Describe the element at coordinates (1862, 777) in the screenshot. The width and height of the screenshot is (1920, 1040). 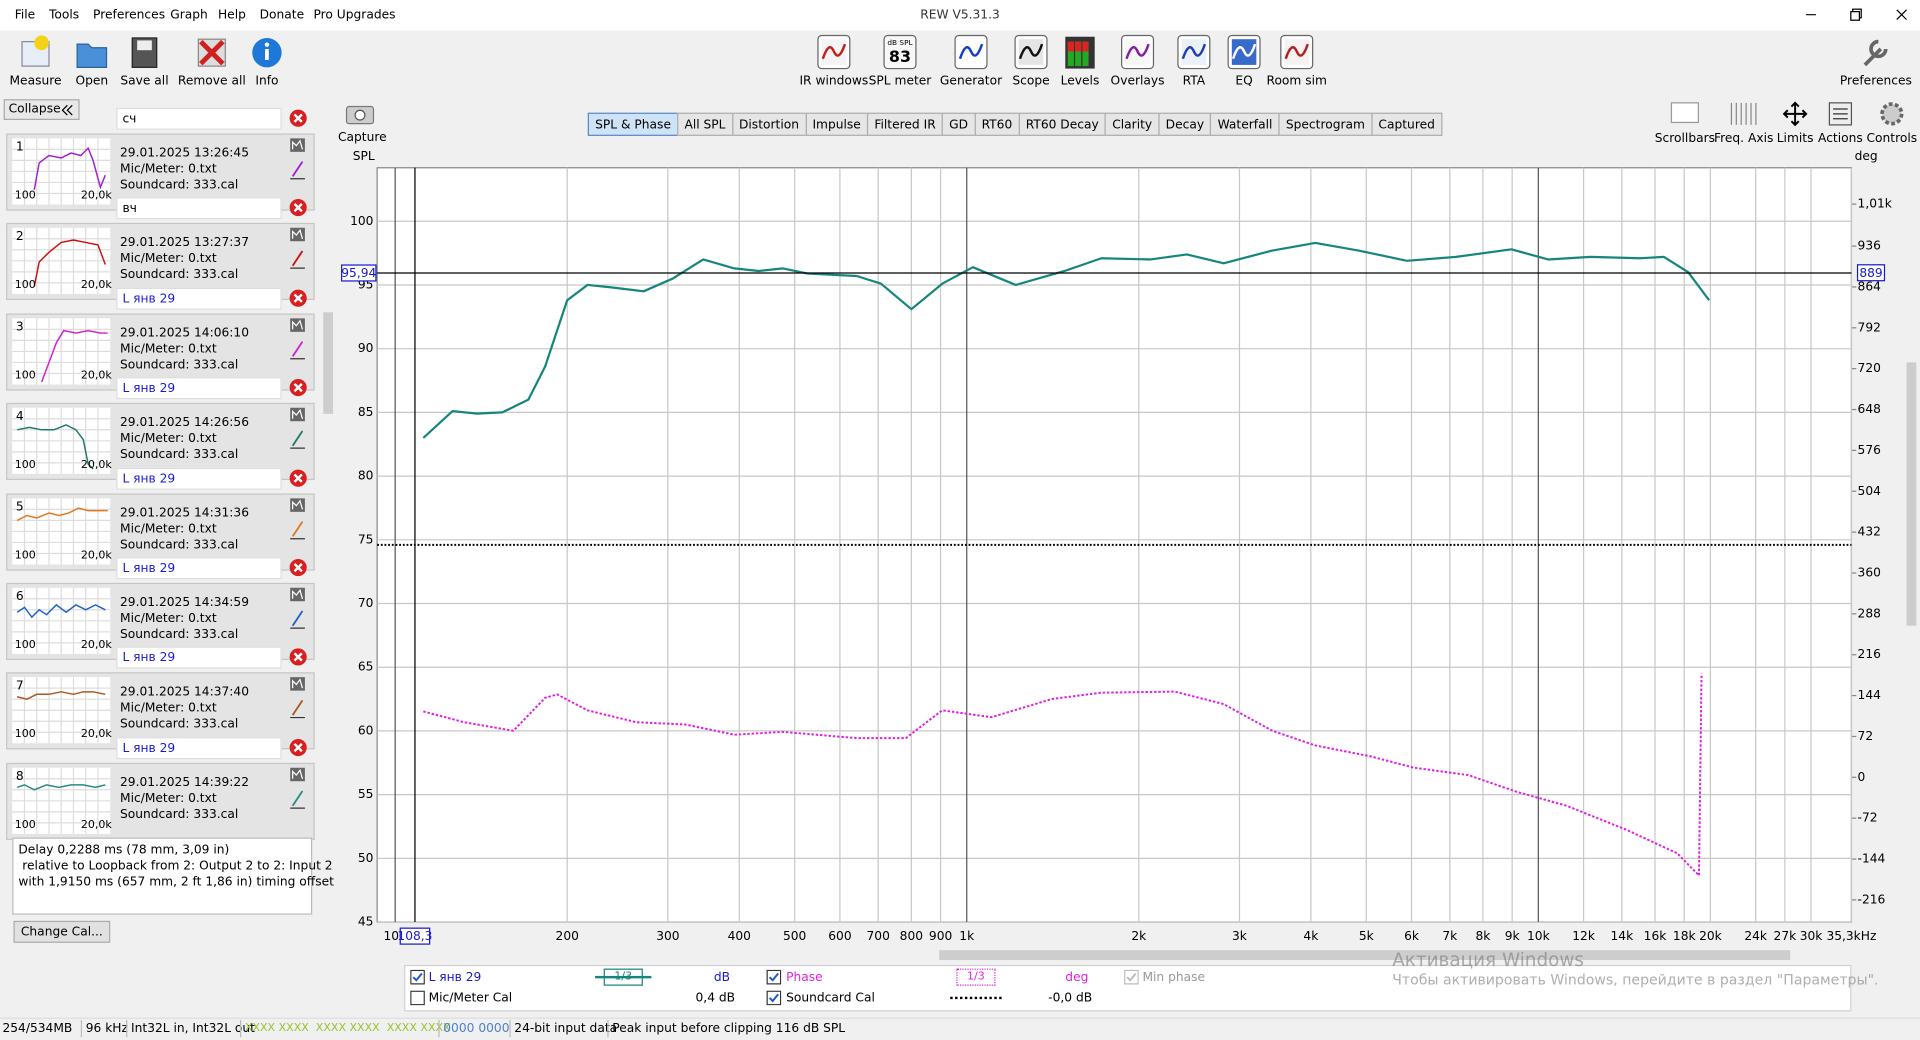
I see `y2-tick-label: 0` at that location.